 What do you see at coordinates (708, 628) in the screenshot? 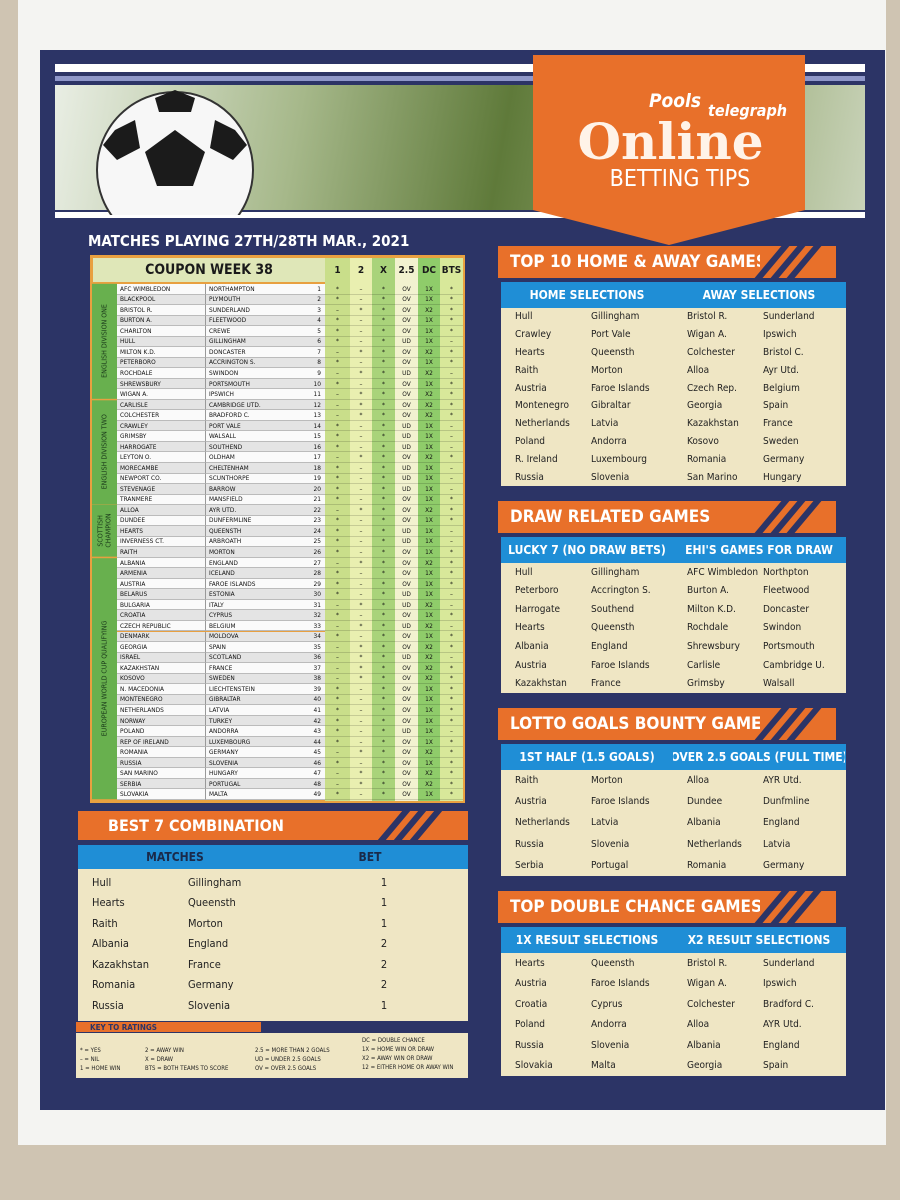
I see `home-team: Rochdale` at bounding box center [708, 628].